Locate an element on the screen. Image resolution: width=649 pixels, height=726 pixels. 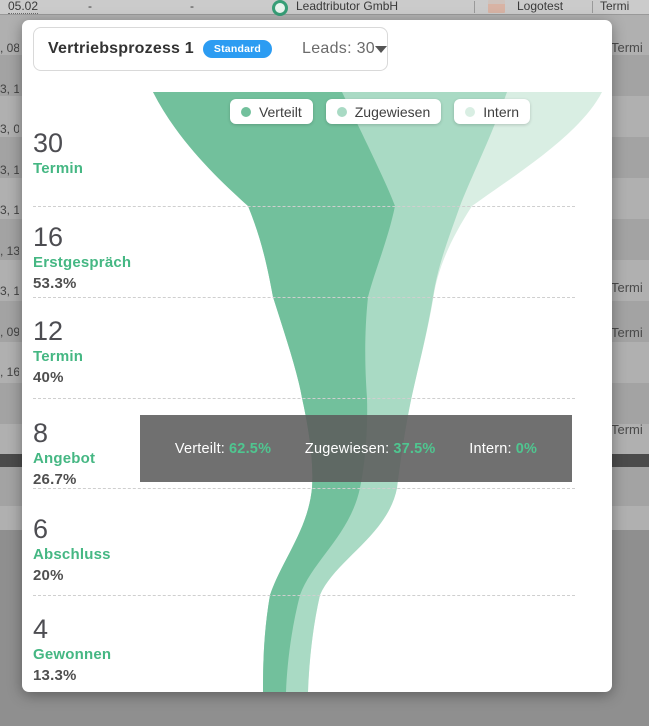
stage-termin-2: 12 Termin 40% is located at coordinates (58, 352).